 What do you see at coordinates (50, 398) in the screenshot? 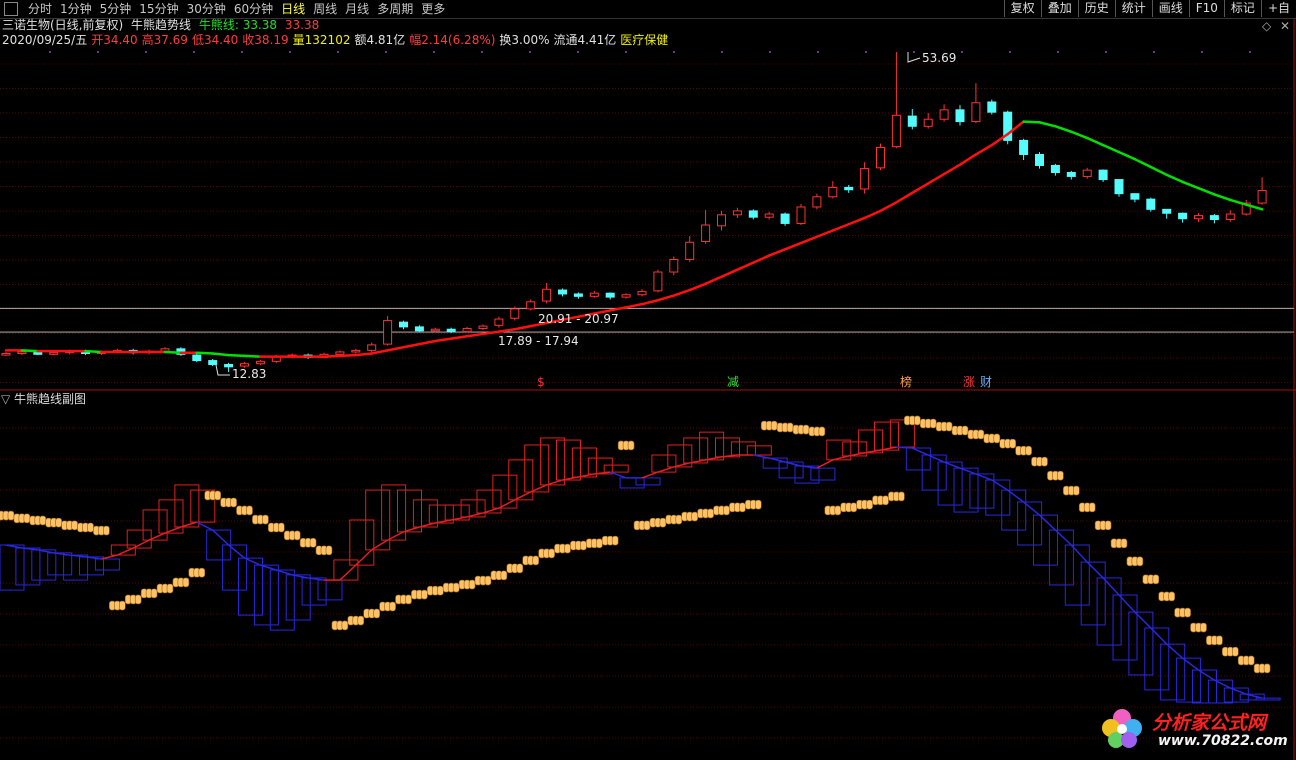
I see `subchart-title: 牛熊趋线副图` at bounding box center [50, 398].